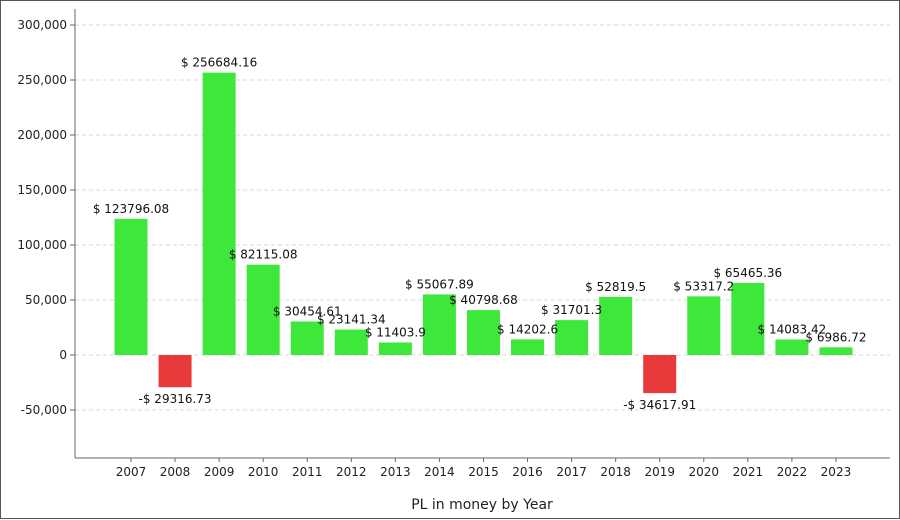 This screenshot has width=900, height=520. What do you see at coordinates (263, 309) in the screenshot?
I see `bar-2010` at bounding box center [263, 309].